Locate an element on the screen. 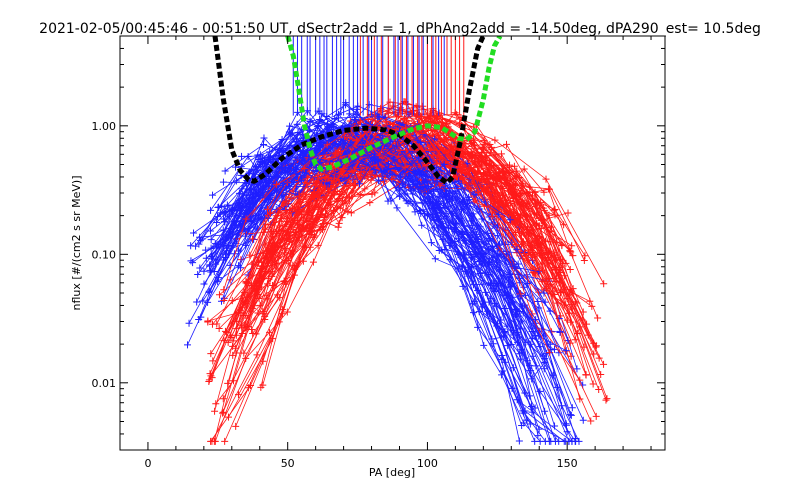 The width and height of the screenshot is (800, 500). vertical-lines is located at coordinates (378, 76).